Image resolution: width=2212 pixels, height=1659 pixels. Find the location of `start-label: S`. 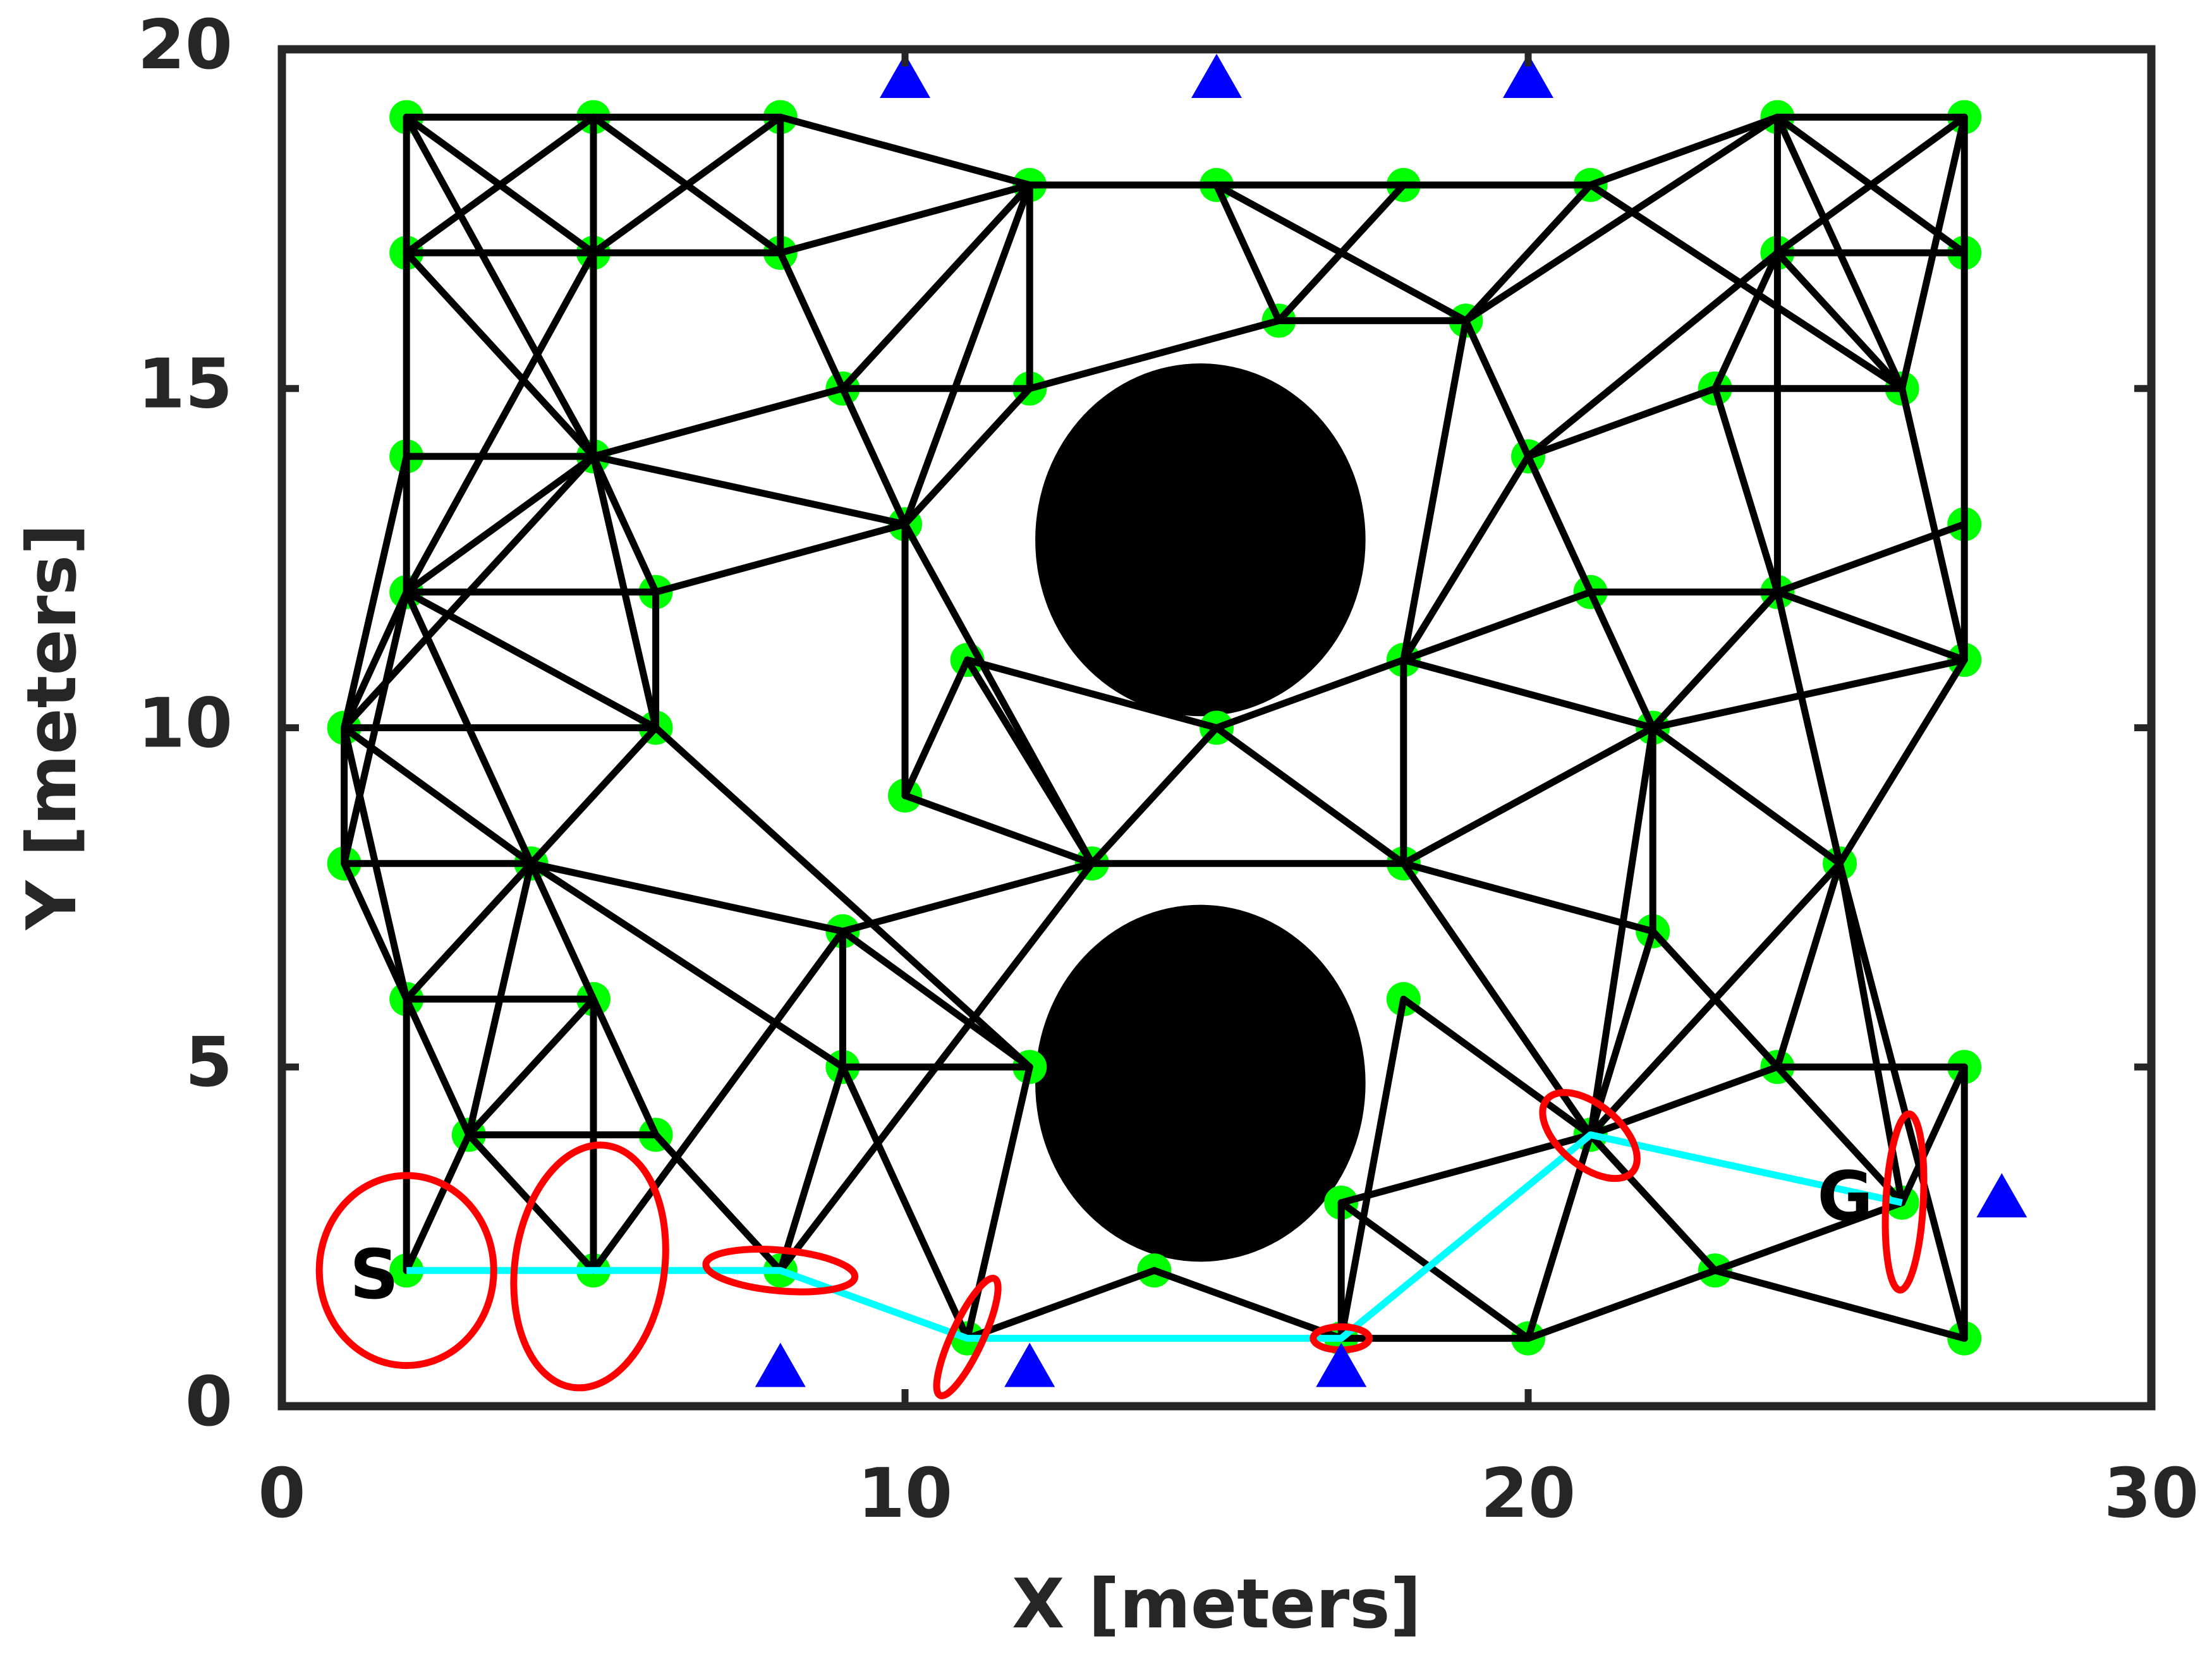

start-label: S is located at coordinates (374, 1275).